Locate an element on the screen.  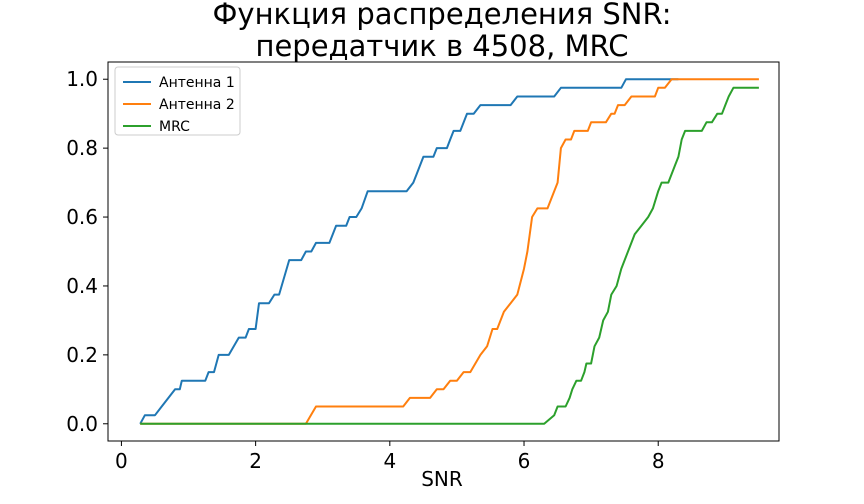
y-tick-label: 0.6 is located at coordinates (82, 217).